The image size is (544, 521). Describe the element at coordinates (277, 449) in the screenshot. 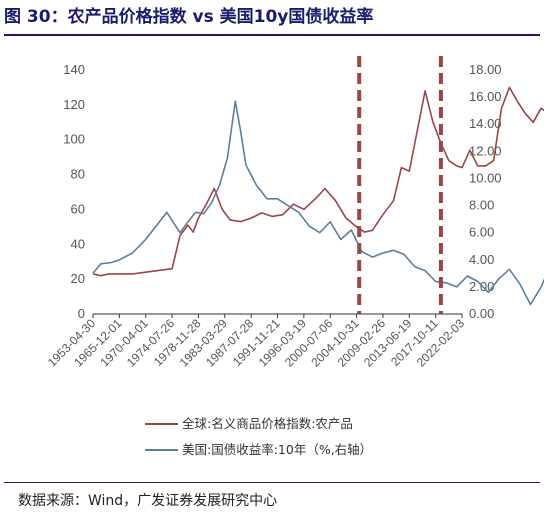

I see `legend-label: 美国:国债收益率:10年（%,右轴）` at that location.